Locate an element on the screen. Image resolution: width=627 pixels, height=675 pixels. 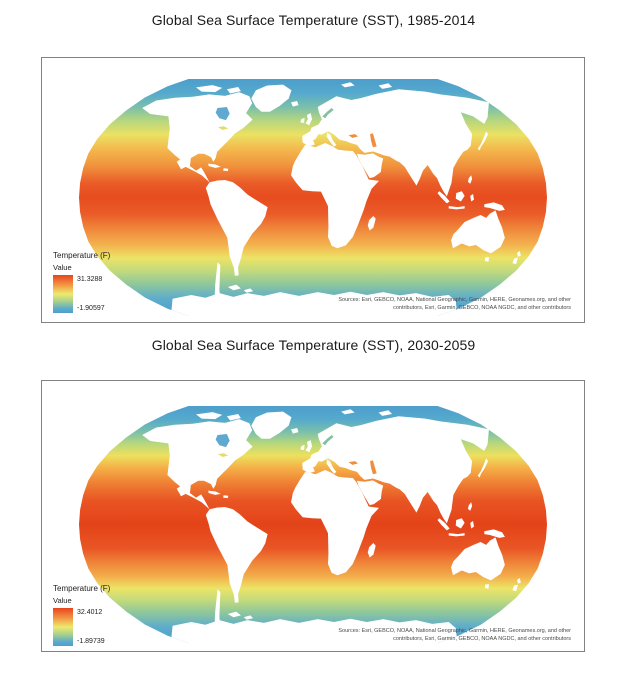
legend-max-value: 31.3288 is located at coordinates (90, 279).